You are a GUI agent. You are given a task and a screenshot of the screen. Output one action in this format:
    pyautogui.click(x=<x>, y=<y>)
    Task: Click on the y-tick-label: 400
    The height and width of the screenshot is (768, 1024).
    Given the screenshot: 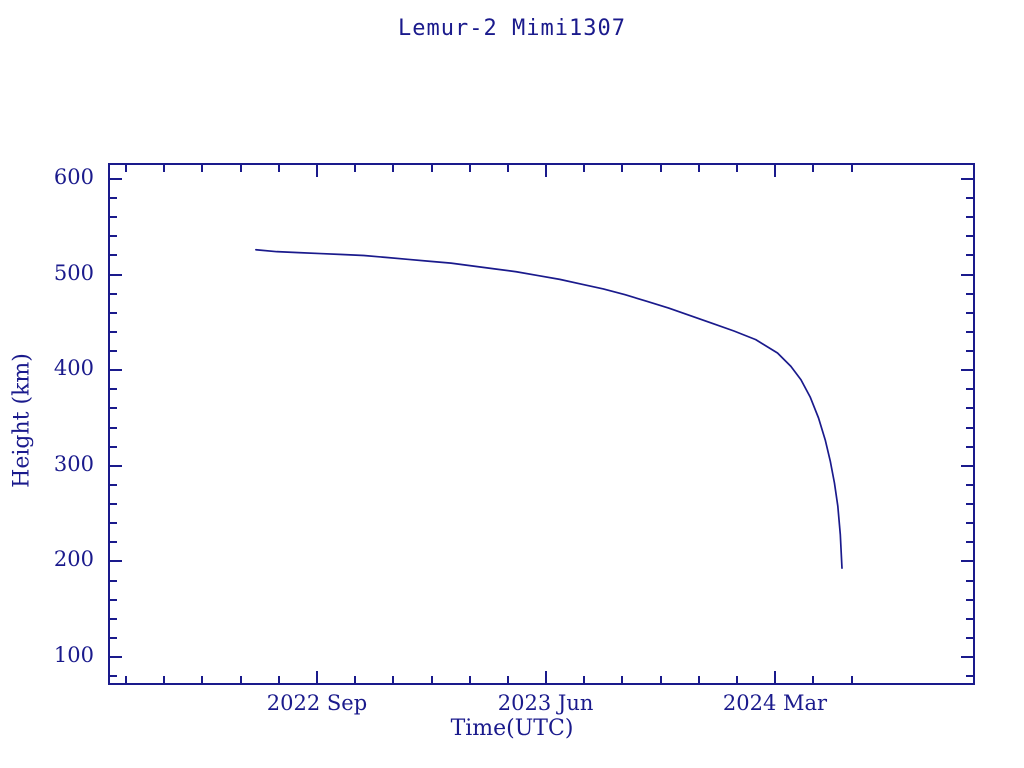 What is the action you would take?
    pyautogui.click(x=73, y=368)
    